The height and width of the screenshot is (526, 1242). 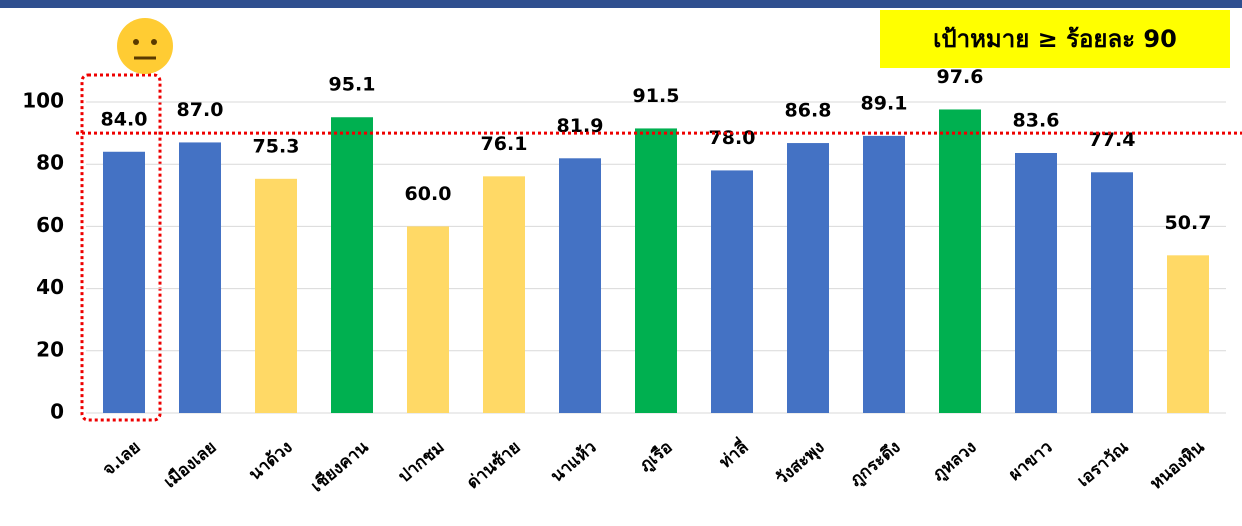 What do you see at coordinates (124, 119) in the screenshot?
I see `value-label: 84.0` at bounding box center [124, 119].